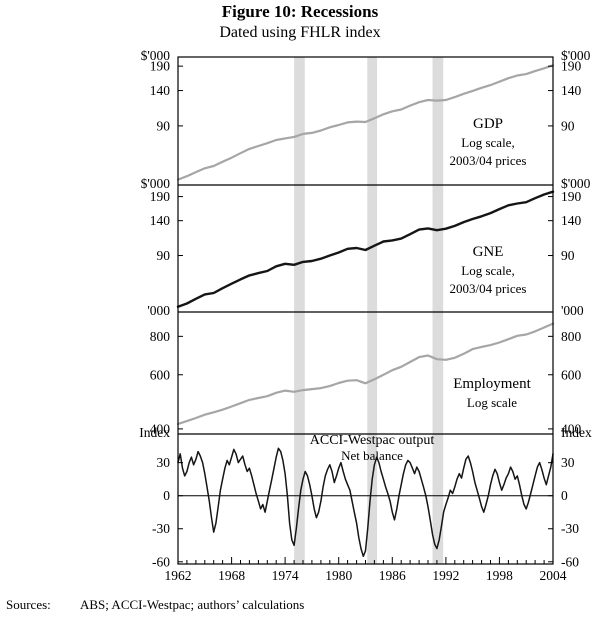 This screenshot has width=600, height=624. Describe the element at coordinates (365, 122) in the screenshot. I see `series-gdp` at that location.